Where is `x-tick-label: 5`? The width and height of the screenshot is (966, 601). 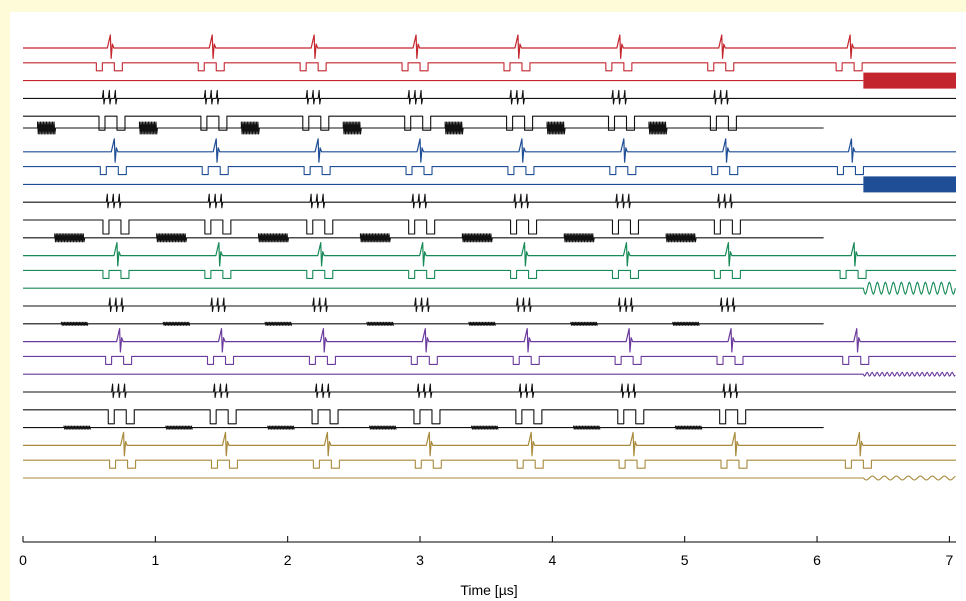 x-tick-label: 5 is located at coordinates (685, 560).